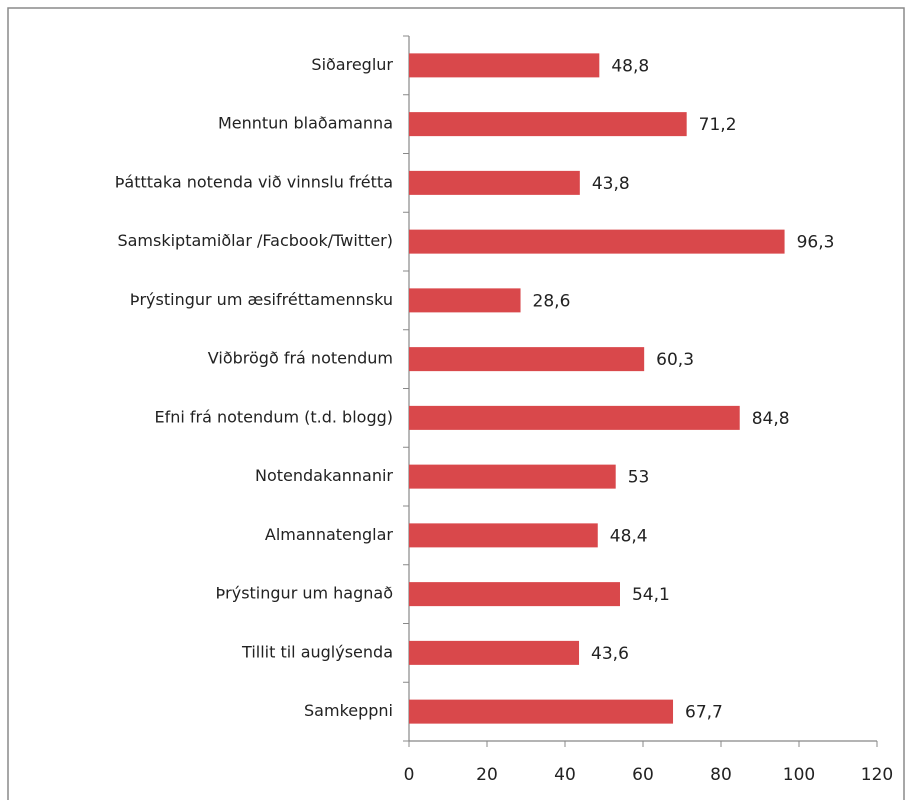 This screenshot has height=804, width=914. What do you see at coordinates (630, 66) in the screenshot?
I see `value-label: 48,8` at bounding box center [630, 66].